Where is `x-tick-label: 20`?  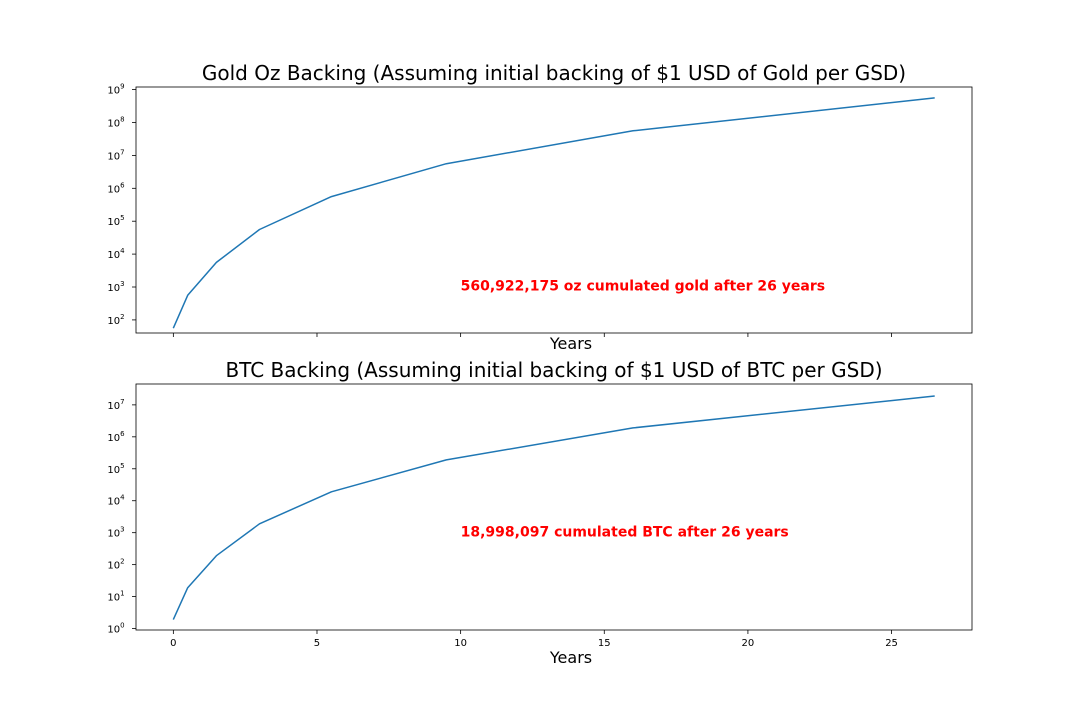
x-tick-label: 20 is located at coordinates (748, 643).